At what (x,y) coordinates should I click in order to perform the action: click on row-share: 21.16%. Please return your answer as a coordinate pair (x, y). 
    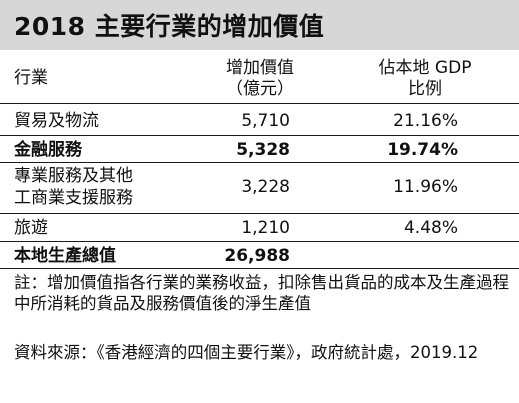
    Looking at the image, I should click on (425, 121).